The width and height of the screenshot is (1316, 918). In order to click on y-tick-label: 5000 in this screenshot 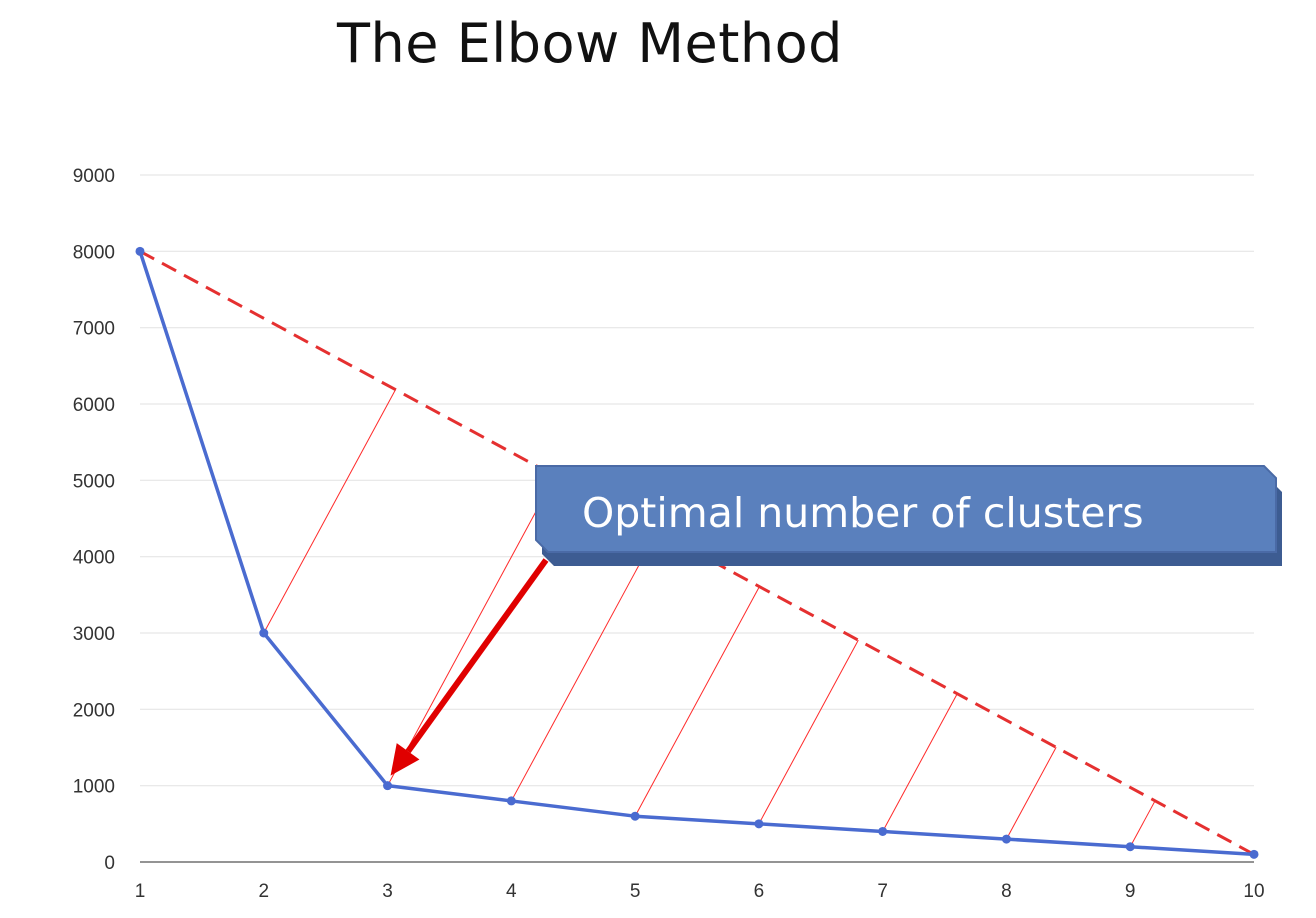, I will do `click(94, 481)`.